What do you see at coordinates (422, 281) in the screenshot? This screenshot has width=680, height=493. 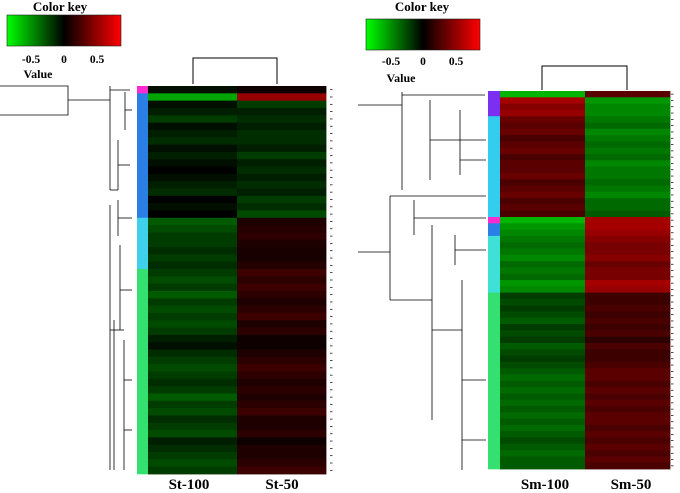 I see `sm-row-dendrogram` at bounding box center [422, 281].